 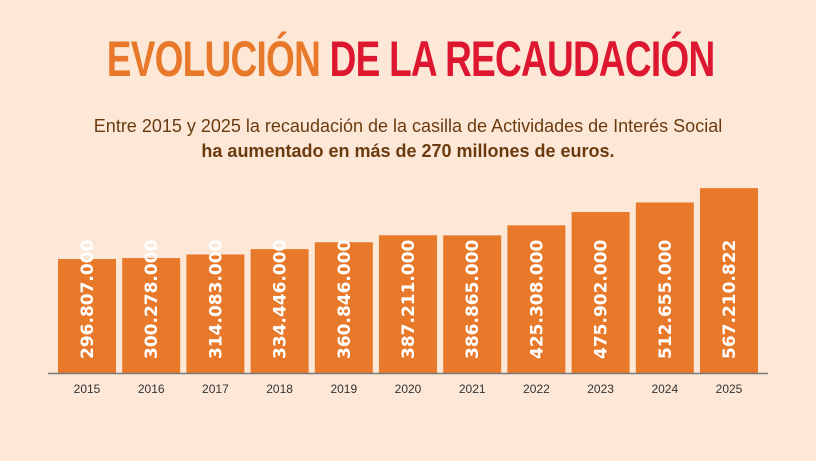 I want to click on data-label: 512.655.000, so click(x=666, y=299).